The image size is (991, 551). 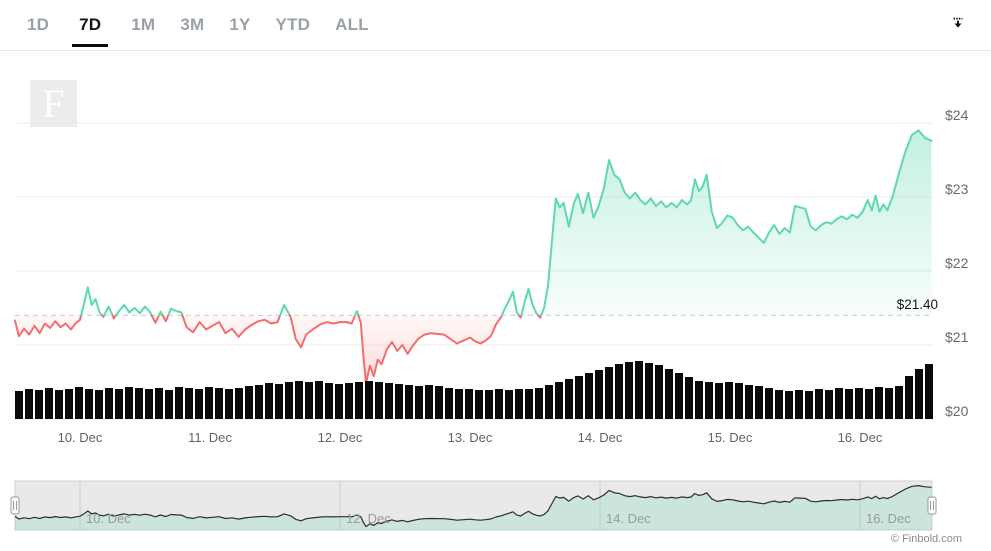 What do you see at coordinates (293, 31) in the screenshot?
I see `range-tab-ytd: YTD` at bounding box center [293, 31].